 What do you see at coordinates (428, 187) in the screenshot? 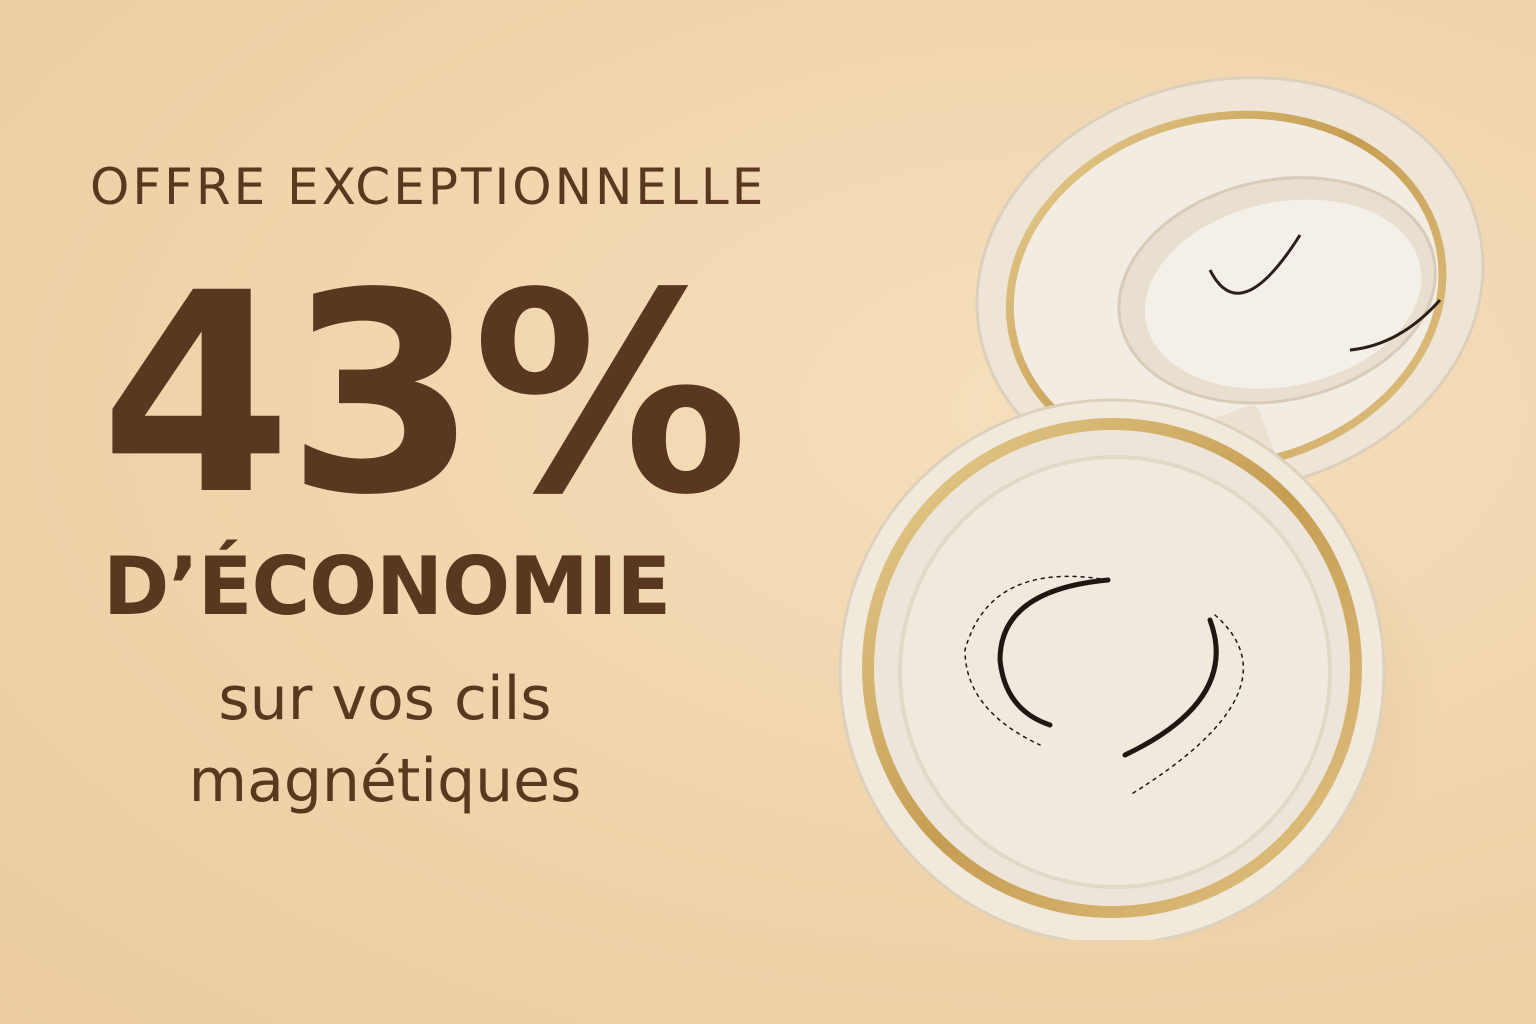
I see `offer-kicker: OFFRE EXCEPTIONNELLE` at bounding box center [428, 187].